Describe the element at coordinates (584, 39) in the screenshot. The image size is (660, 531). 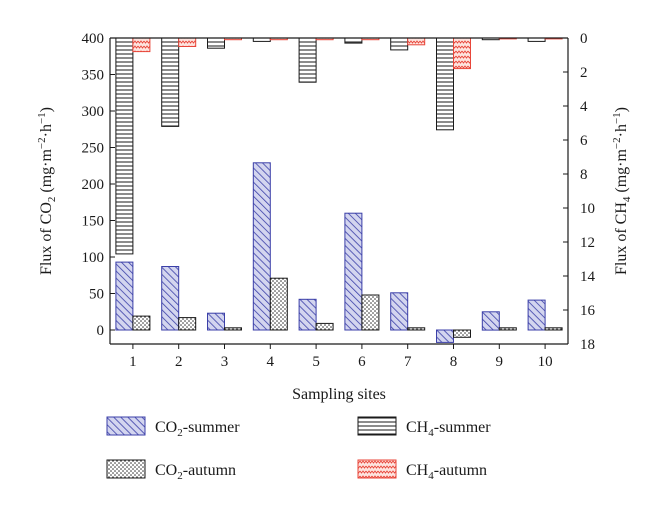
I see `right-tick-label: 0` at that location.